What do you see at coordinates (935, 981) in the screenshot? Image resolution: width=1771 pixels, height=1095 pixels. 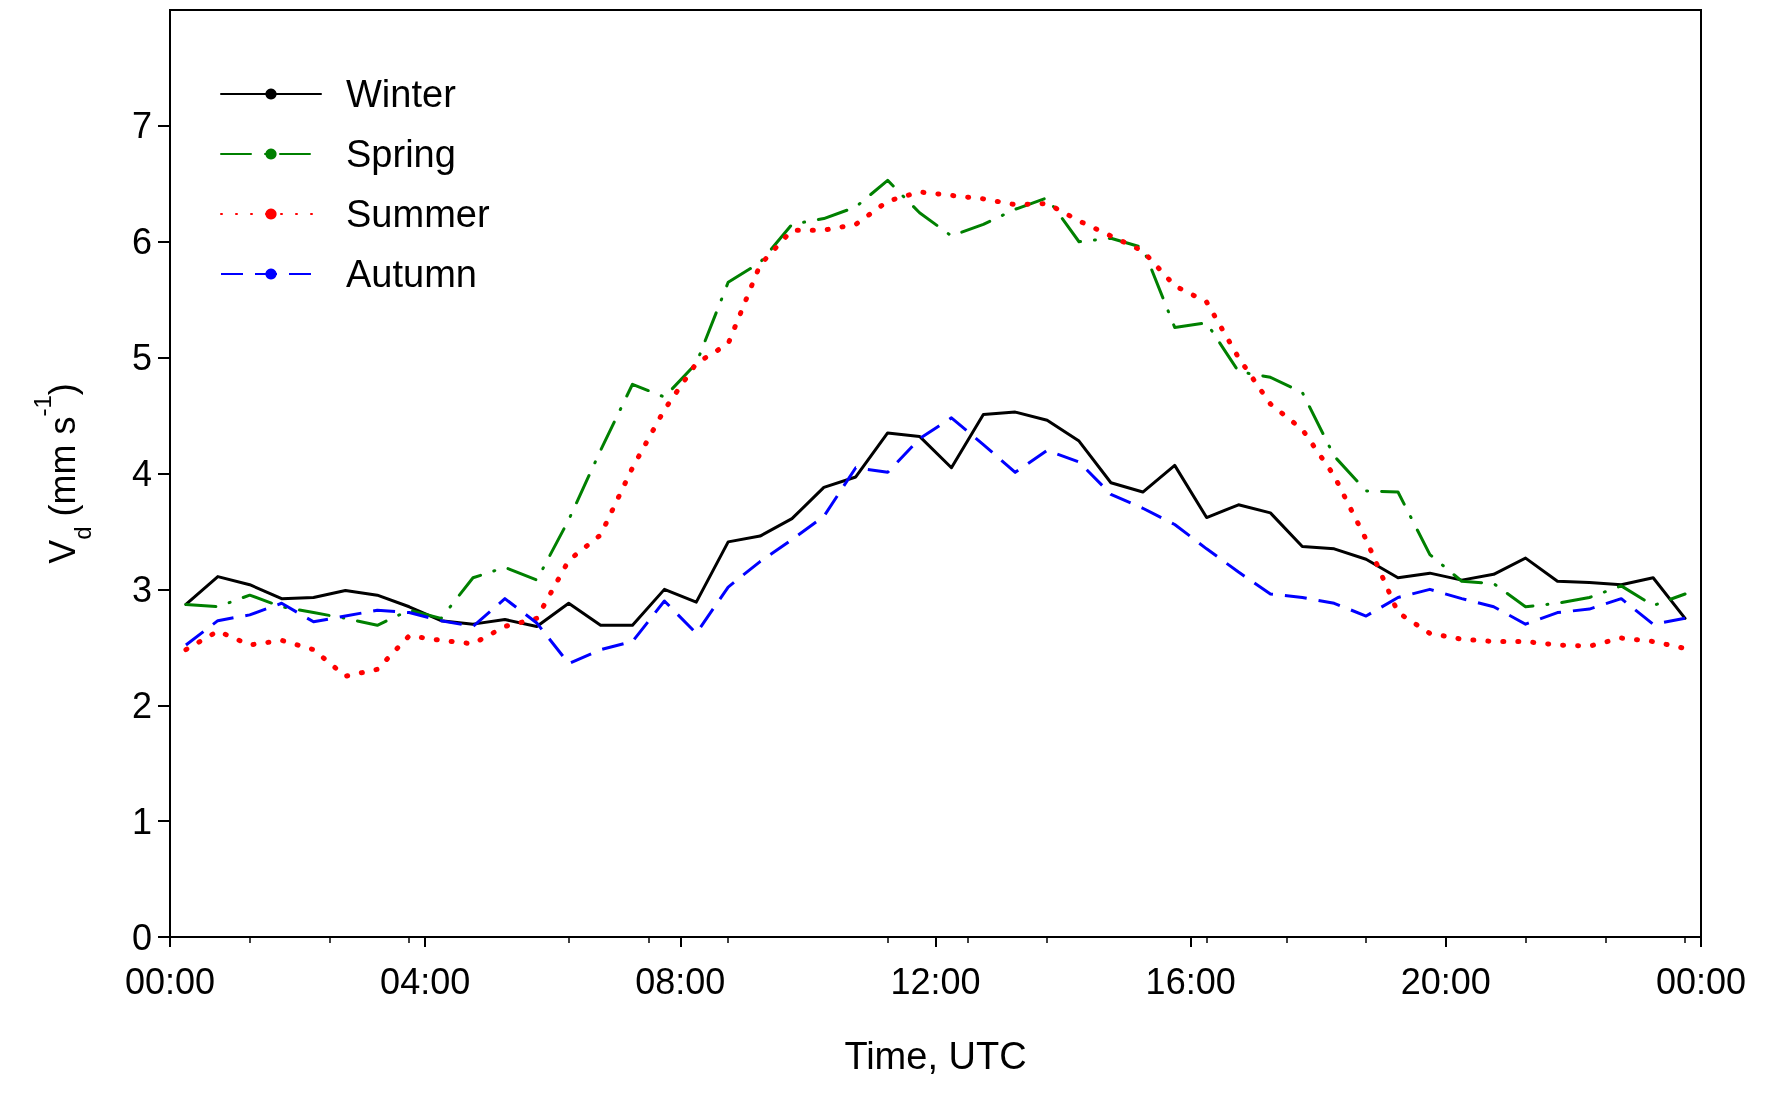 I see `x-tick-label: 12:00` at bounding box center [935, 981].